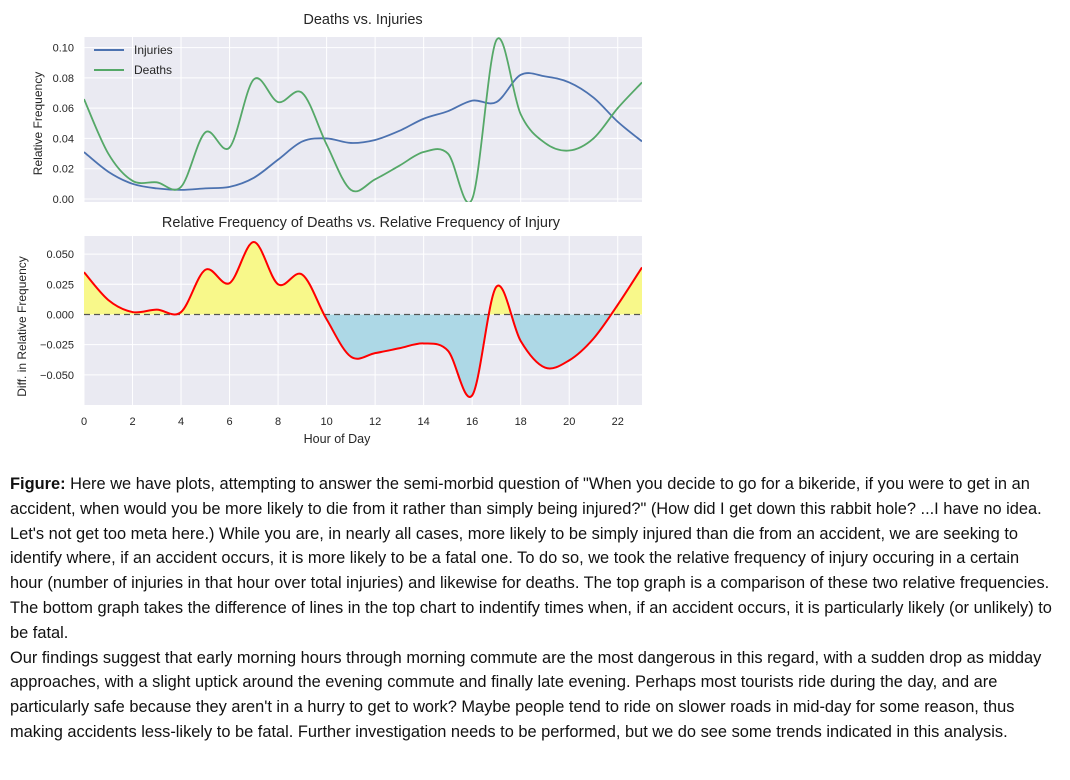  I want to click on legend-label-deaths: Deaths, so click(153, 70).